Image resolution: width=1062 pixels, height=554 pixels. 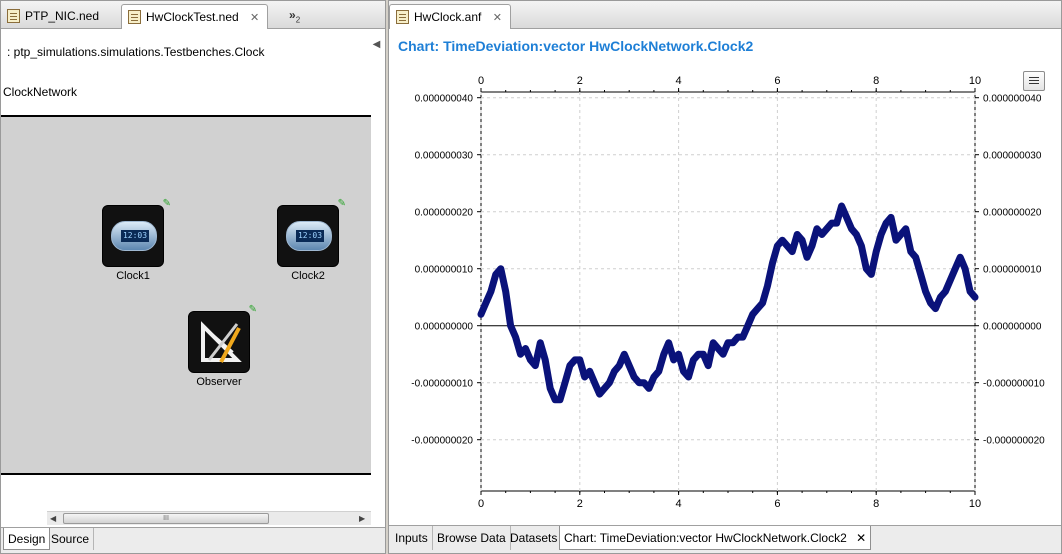 What do you see at coordinates (679, 81) in the screenshot?
I see `x-tick-label-top: 4` at bounding box center [679, 81].